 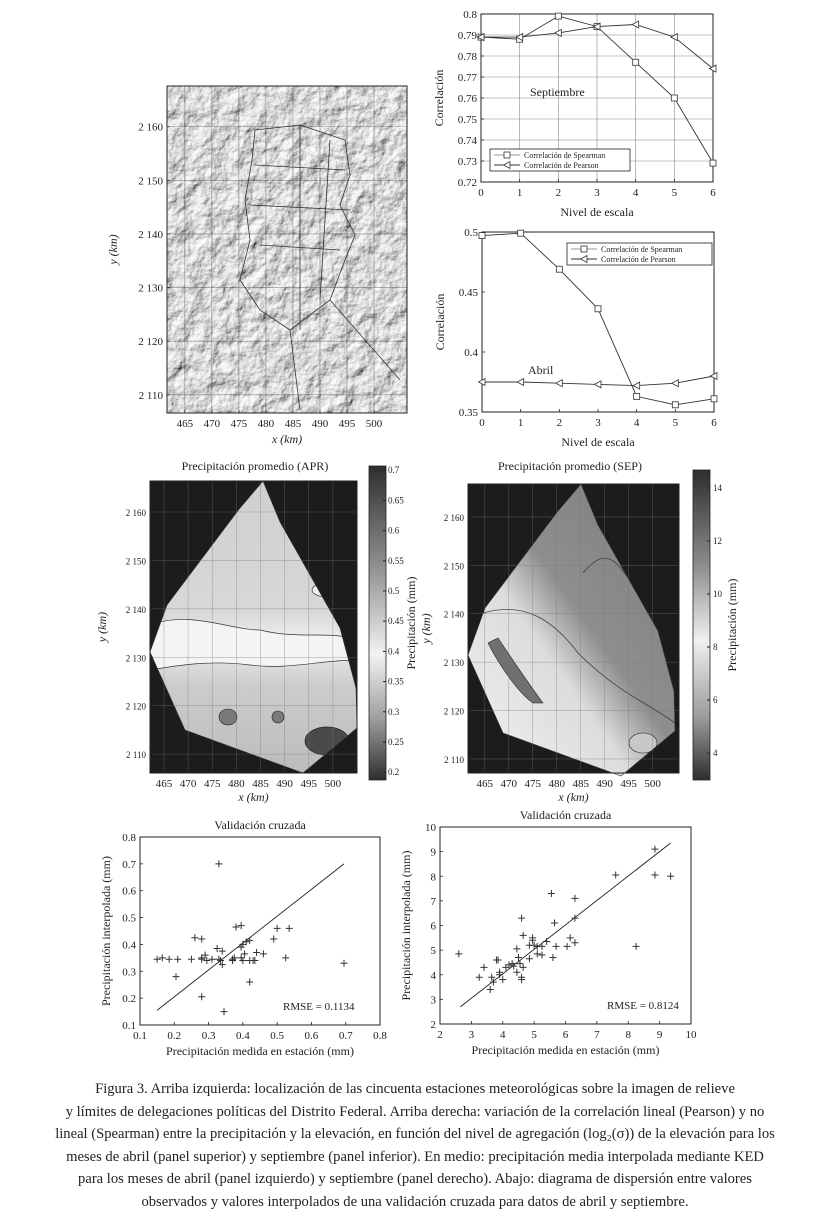 I want to click on x-tick-label: 0.3, so click(x=209, y=1036).